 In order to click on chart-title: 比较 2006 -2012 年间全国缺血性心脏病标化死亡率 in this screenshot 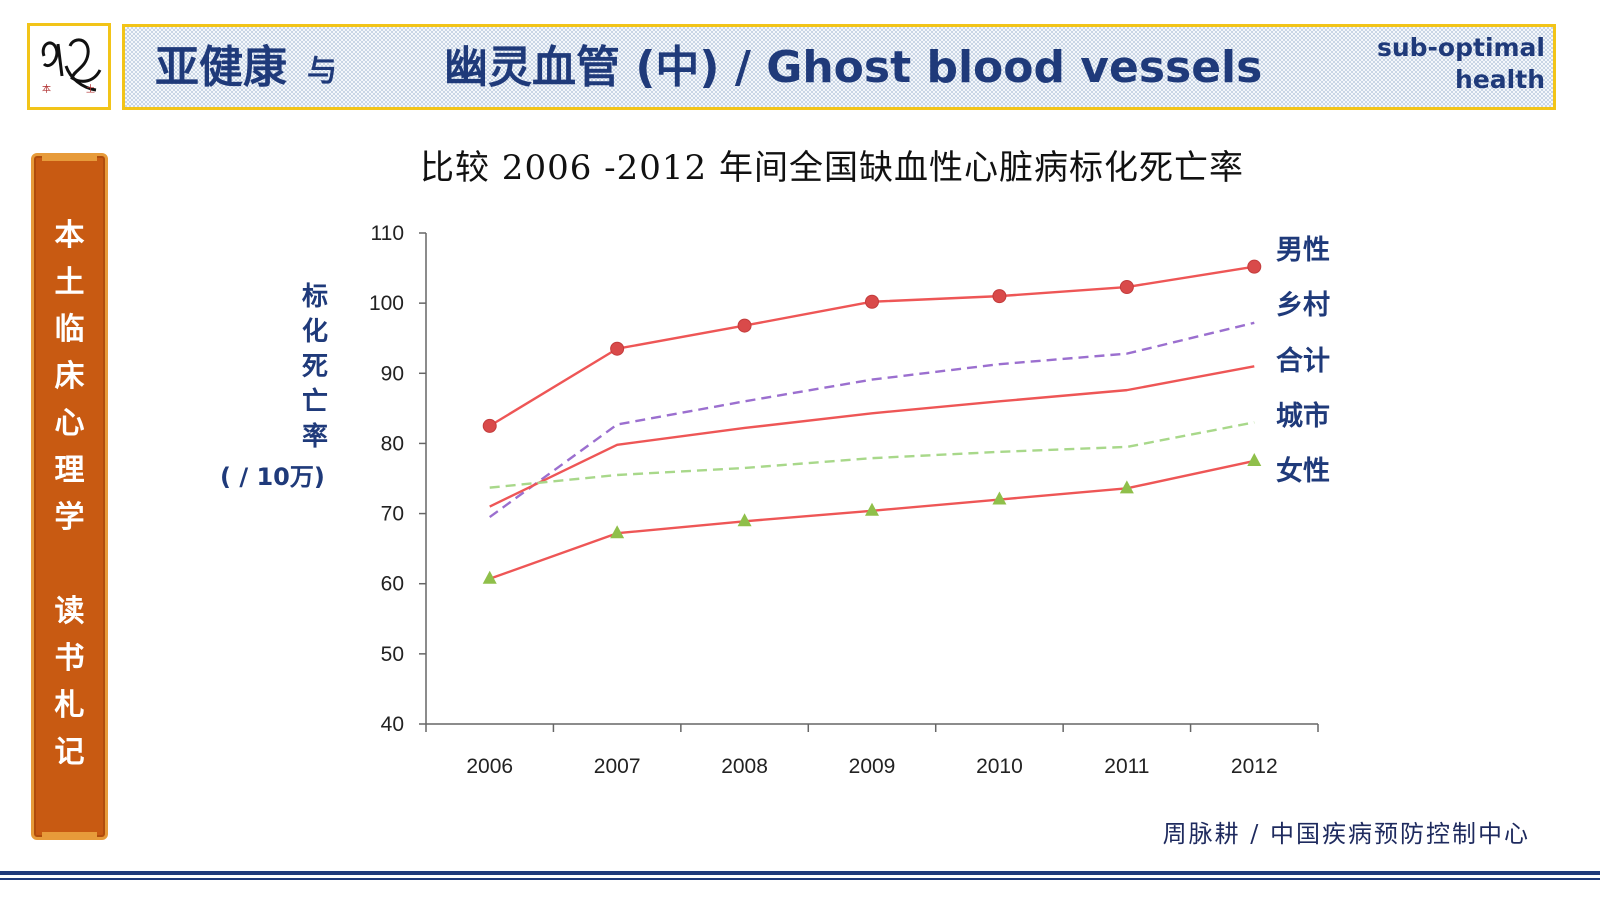, I will do `click(832, 168)`.